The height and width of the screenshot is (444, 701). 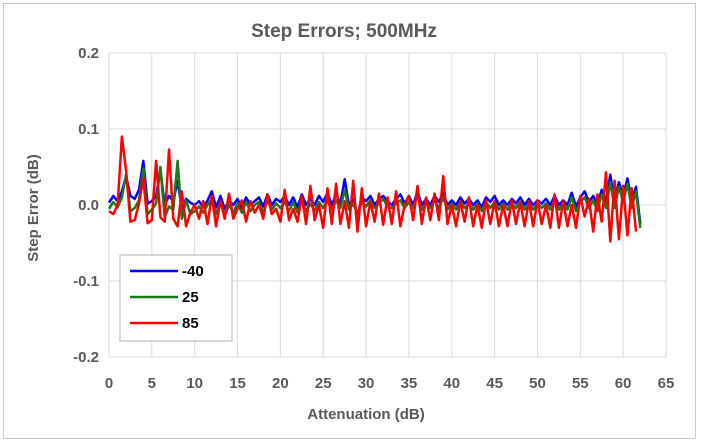 I want to click on x-tick-label: 30, so click(x=366, y=383).